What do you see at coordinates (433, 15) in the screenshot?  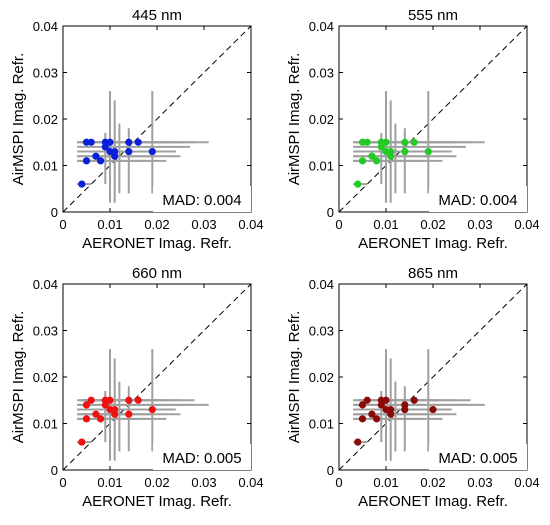 I see `chart-title: 555 nm` at bounding box center [433, 15].